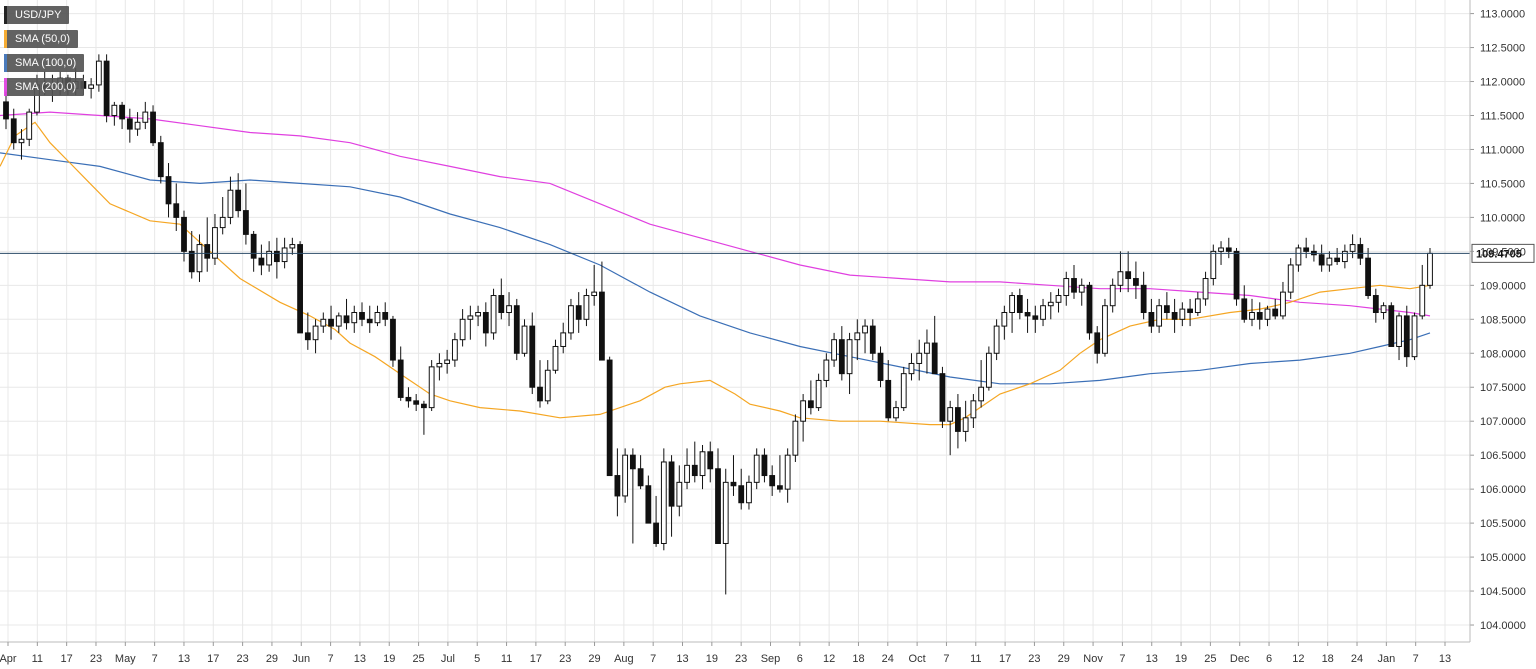 Image resolution: width=1536 pixels, height=669 pixels. I want to click on x-tick-label: Oct, so click(917, 659).